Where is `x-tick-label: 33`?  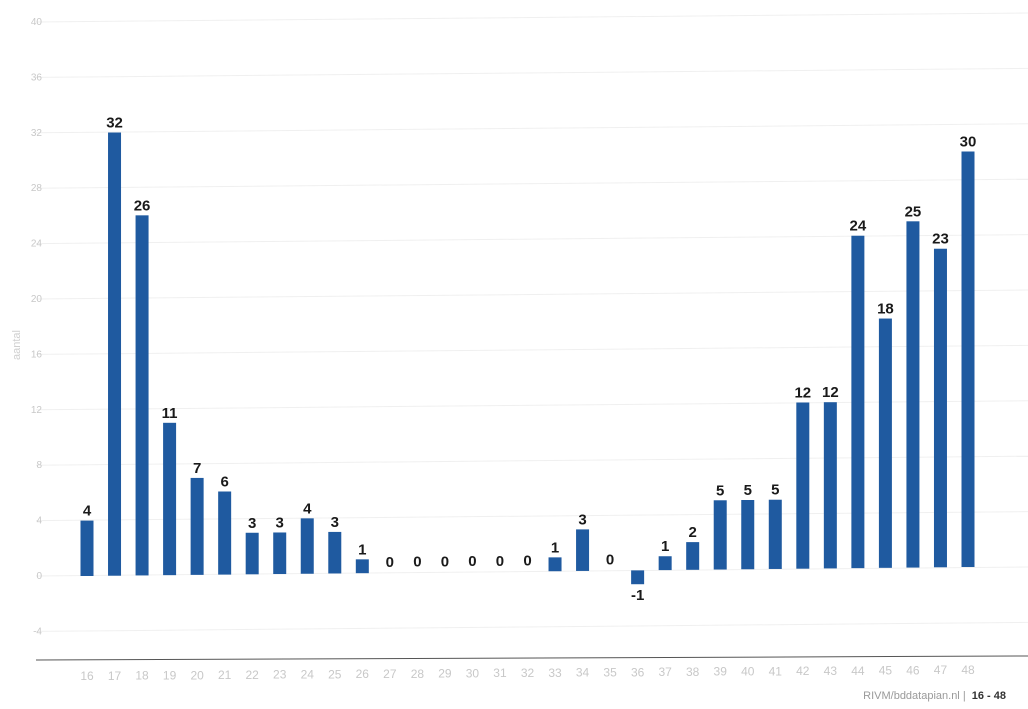
x-tick-label: 33 is located at coordinates (555, 673).